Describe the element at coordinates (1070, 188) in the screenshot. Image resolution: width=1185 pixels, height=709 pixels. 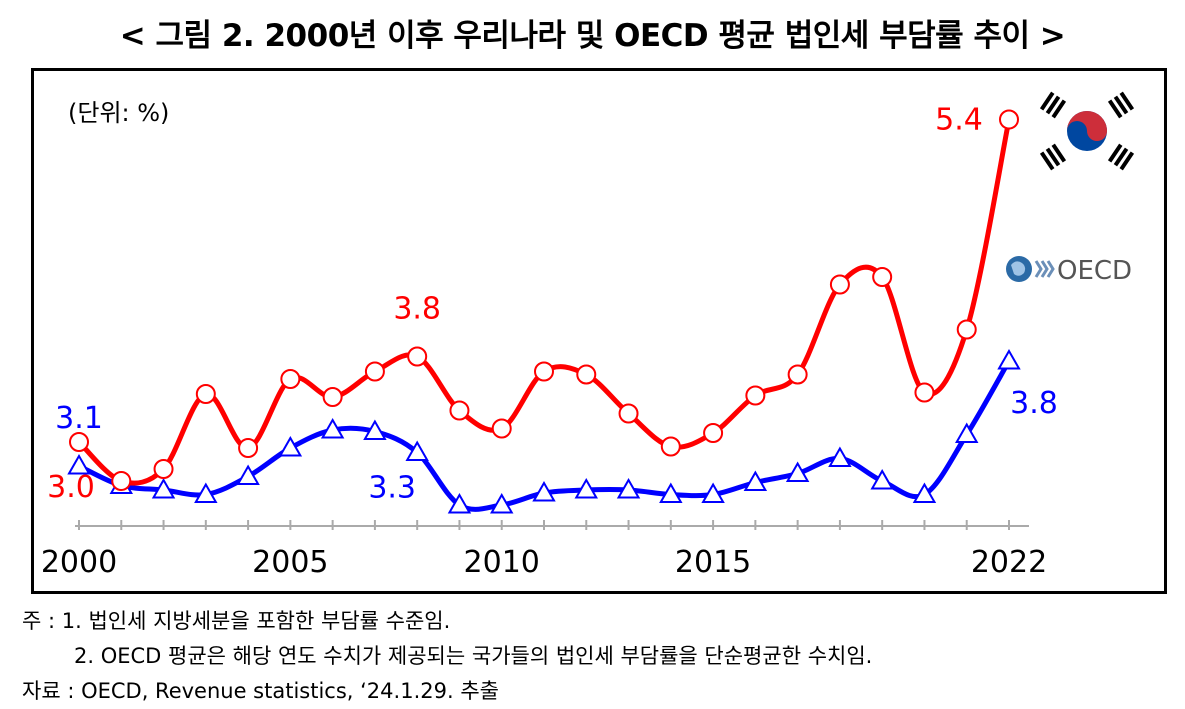
I see `legend-logos: OECD` at that location.